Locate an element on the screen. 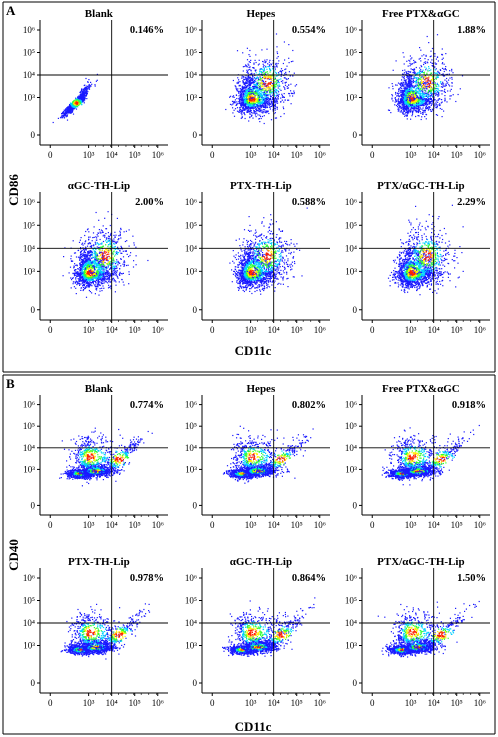 The height and width of the screenshot is (737, 498). panel-a-ylabel: CD86 is located at coordinates (13, 190).